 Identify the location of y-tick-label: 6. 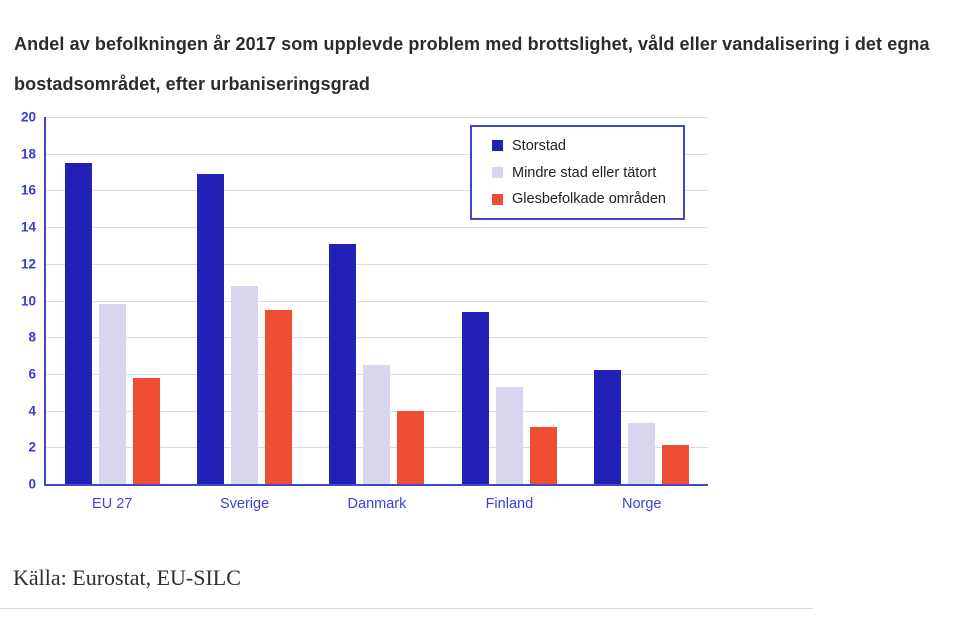
(32, 374).